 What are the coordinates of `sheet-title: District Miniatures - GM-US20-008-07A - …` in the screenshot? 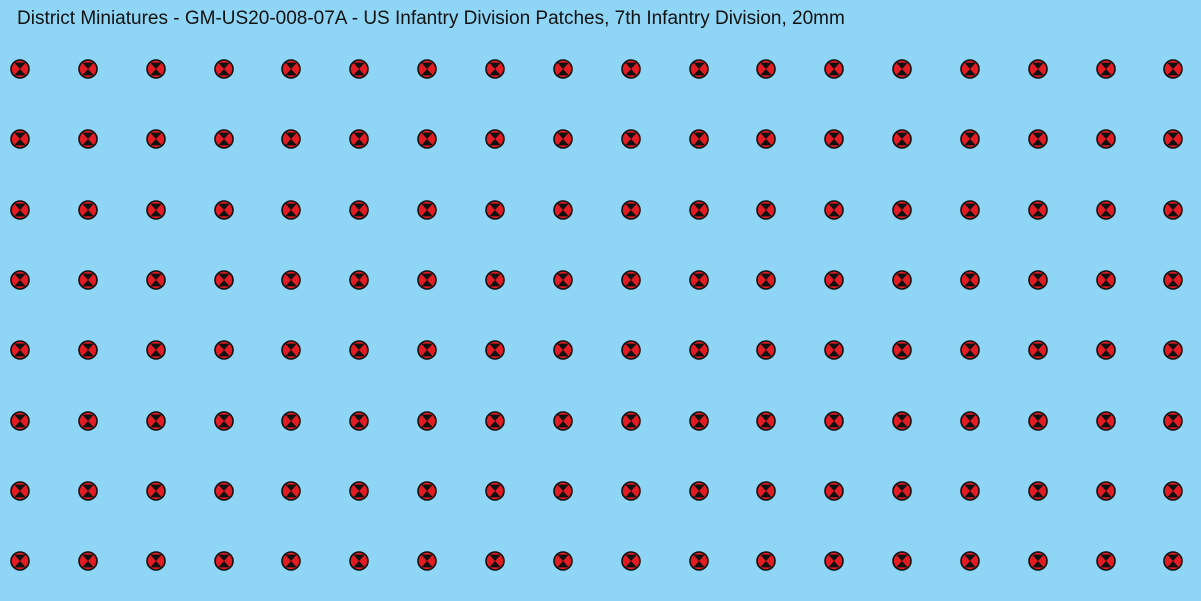 It's located at (431, 18).